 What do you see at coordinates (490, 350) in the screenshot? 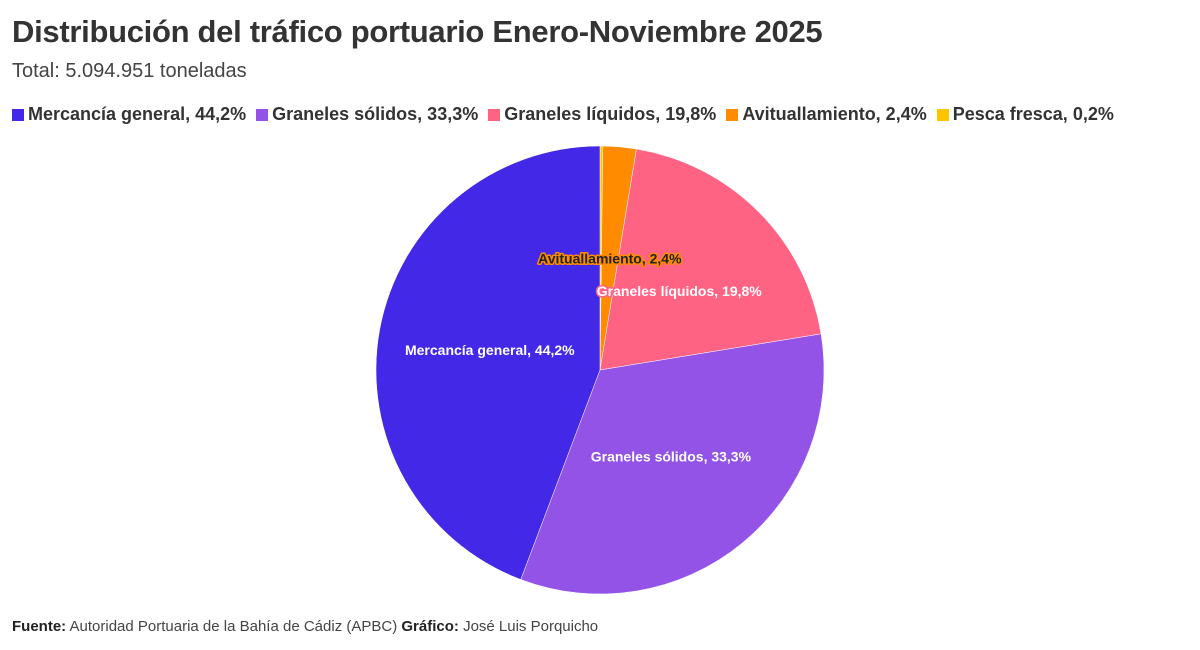
I see `data-label: Mercancía general, 44,2%` at bounding box center [490, 350].